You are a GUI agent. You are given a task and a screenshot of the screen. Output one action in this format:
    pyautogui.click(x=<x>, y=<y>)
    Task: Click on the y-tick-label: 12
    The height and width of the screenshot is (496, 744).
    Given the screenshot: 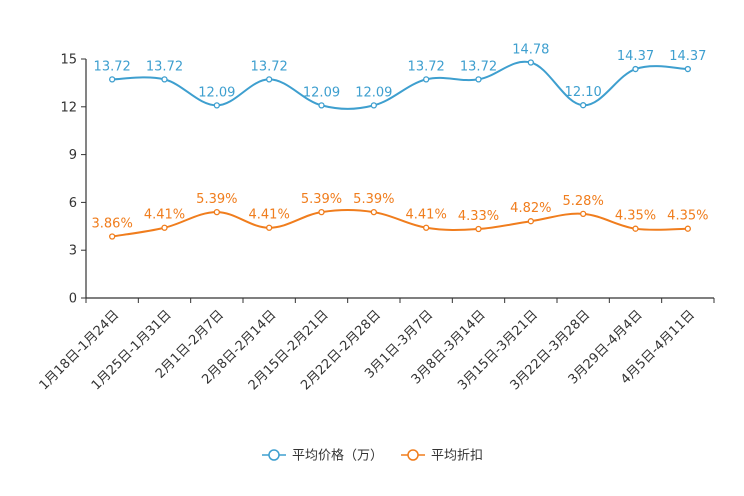 What is the action you would take?
    pyautogui.click(x=68, y=107)
    